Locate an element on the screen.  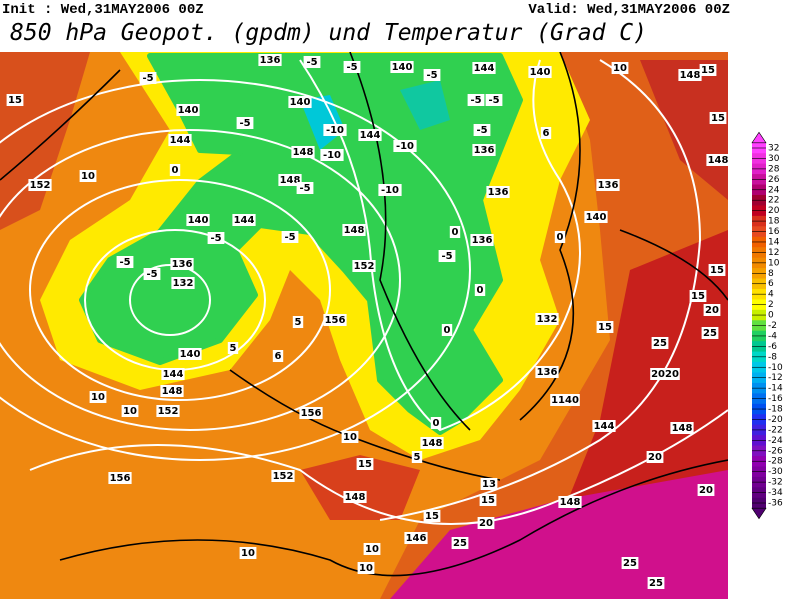
valid-time: Valid: Wed,31MAY2006 00Z is located at coordinates (629, 10).